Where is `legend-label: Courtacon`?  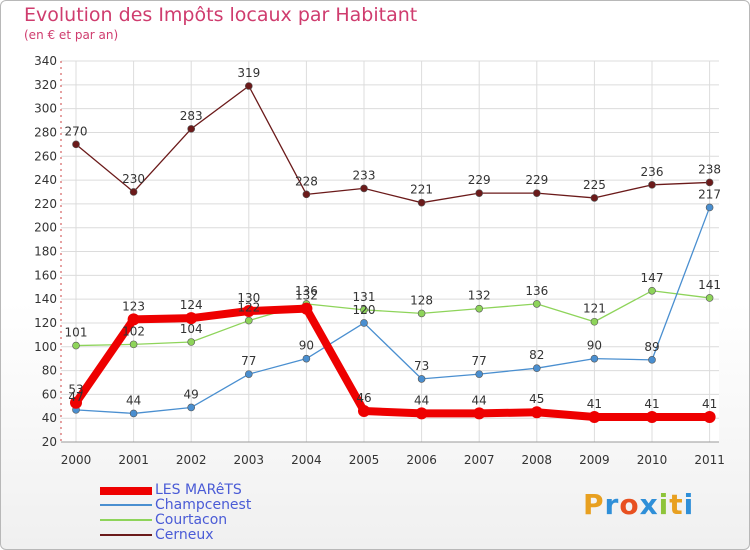
legend-label: Courtacon is located at coordinates (191, 520).